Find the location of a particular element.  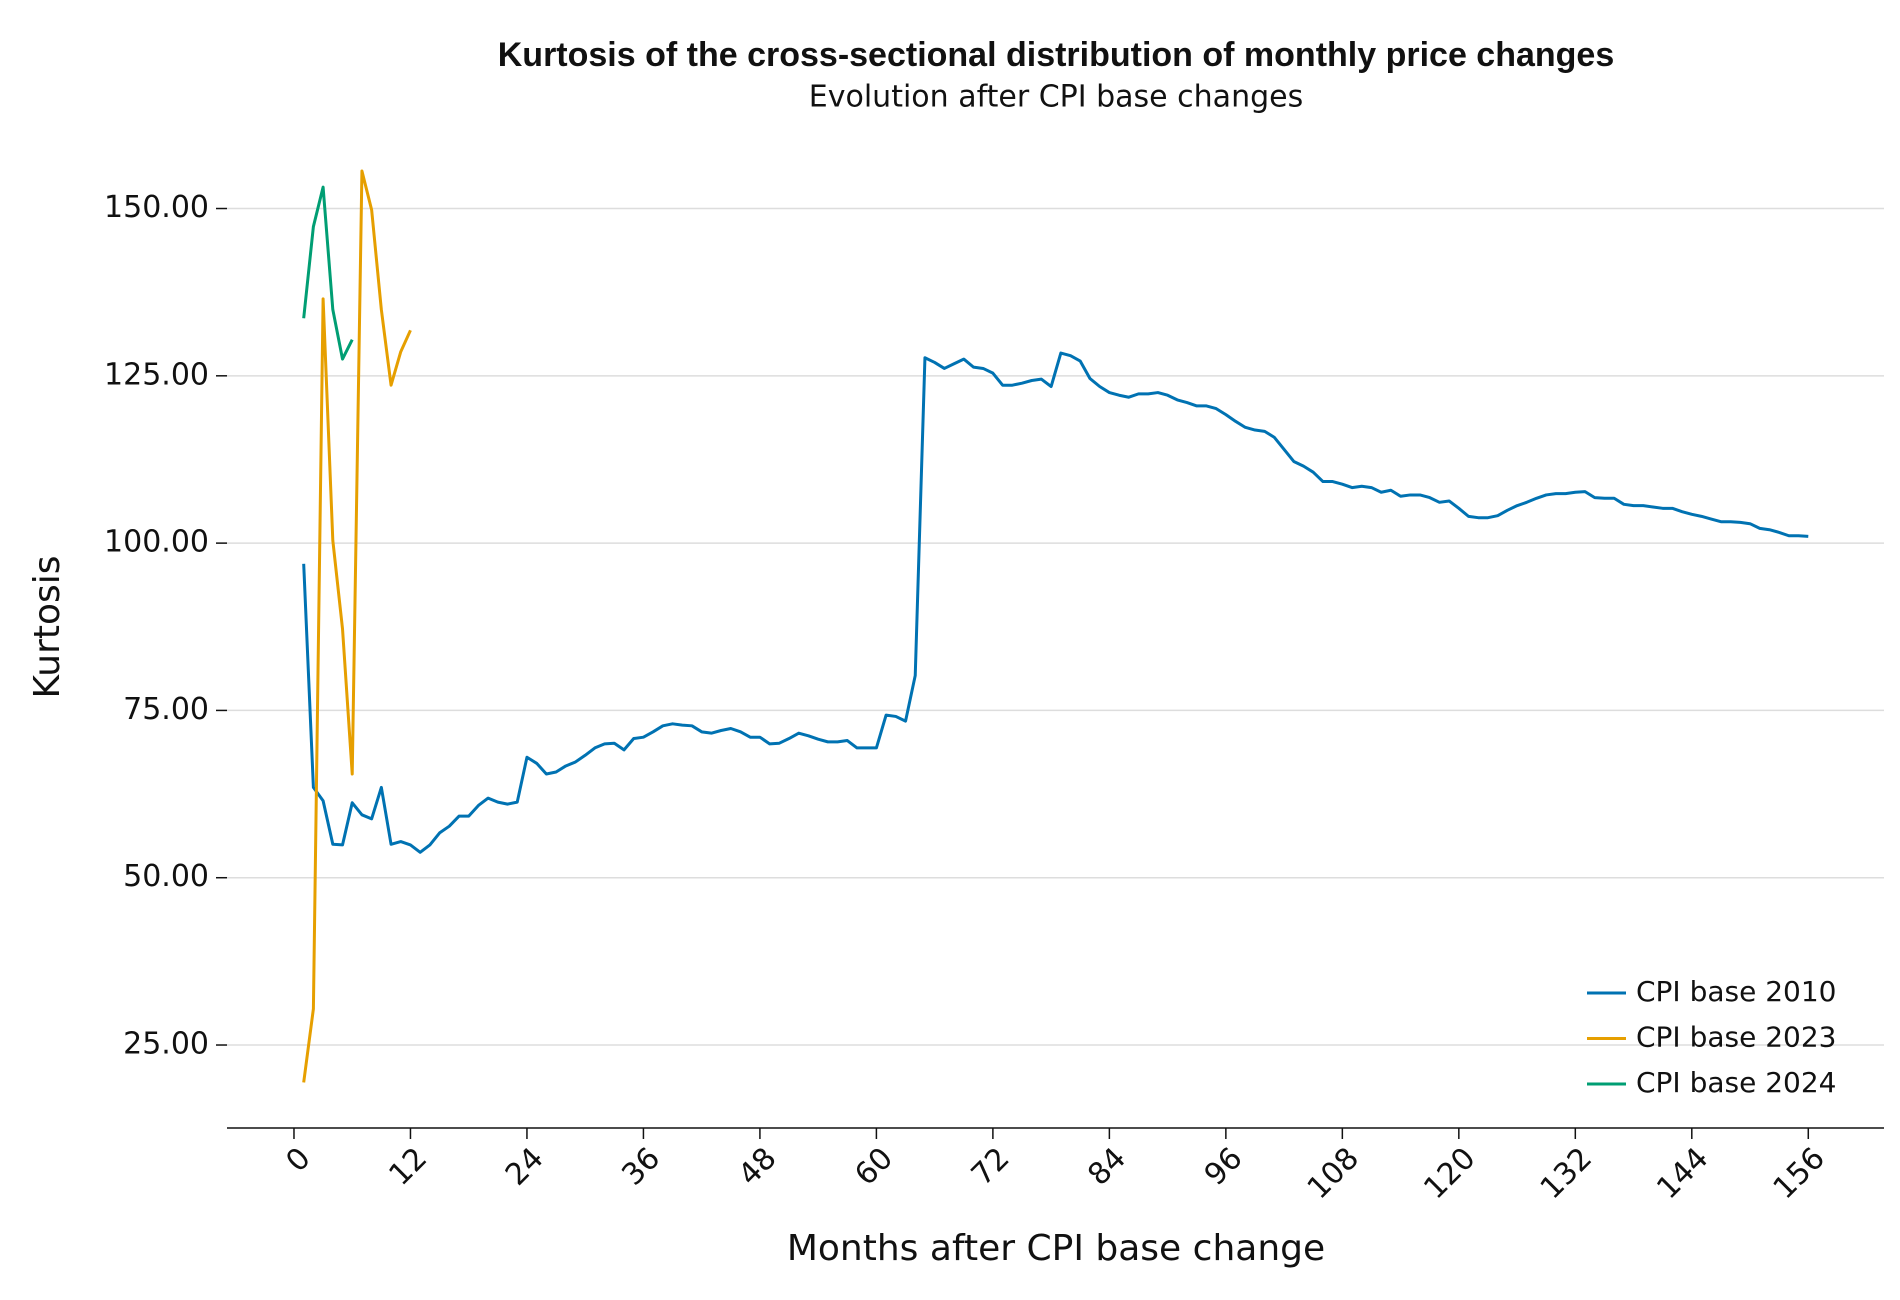

y-tick-label: 25.00 is located at coordinates (166, 1044).